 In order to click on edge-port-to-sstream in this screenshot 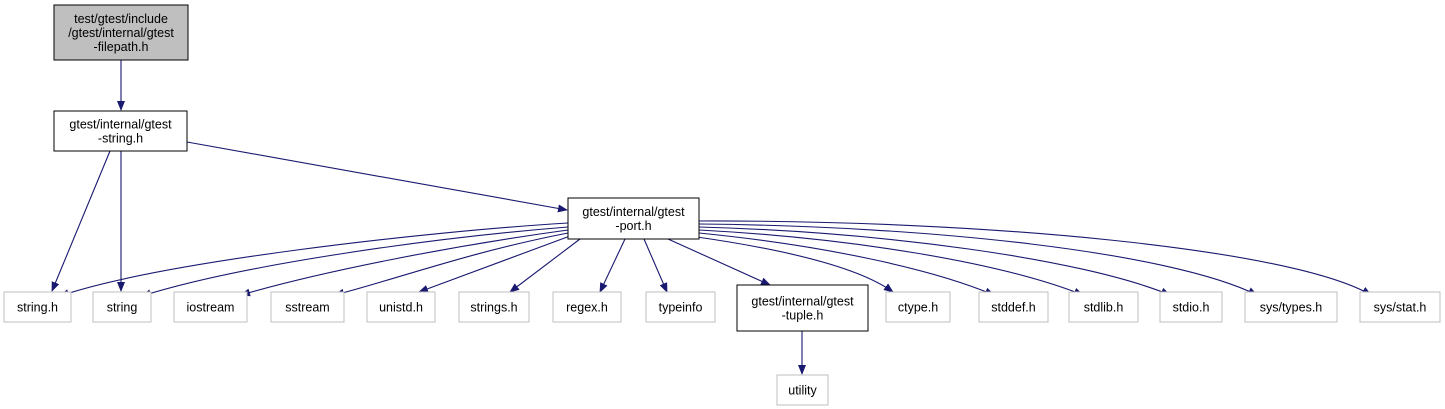, I will do `click(451, 264)`.